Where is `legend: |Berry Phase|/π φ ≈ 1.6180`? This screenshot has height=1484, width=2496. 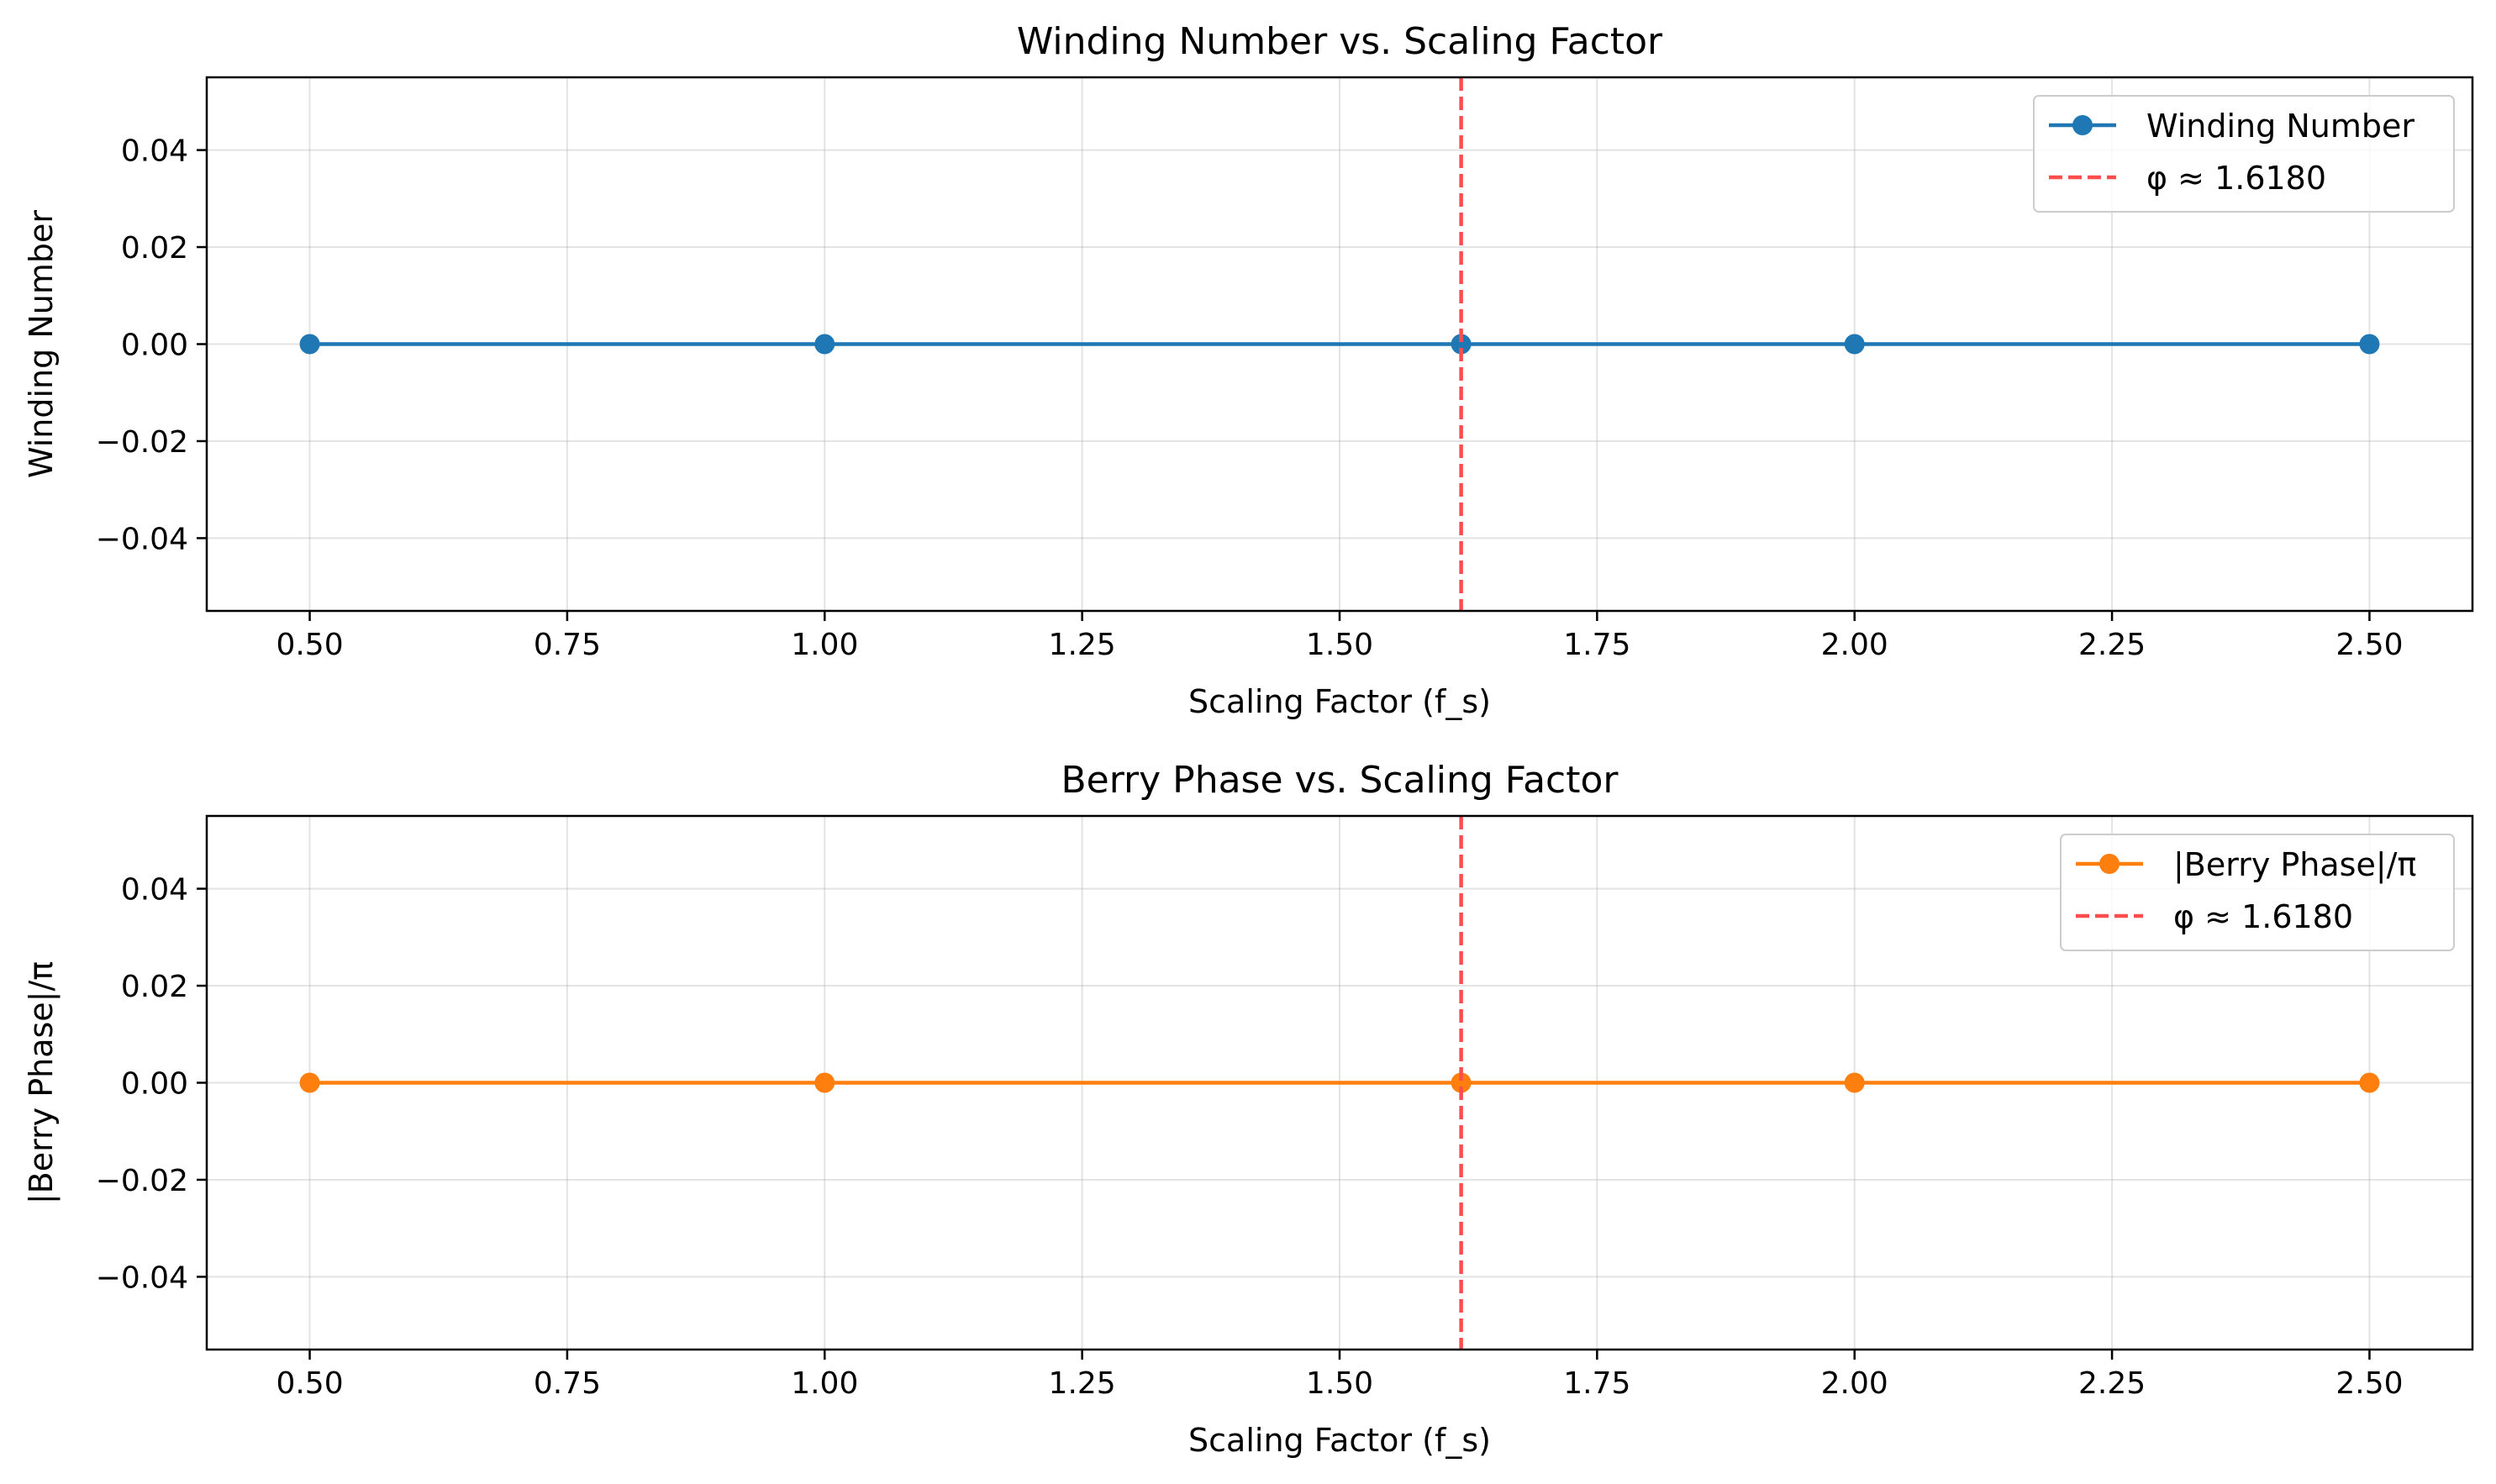
legend: |Berry Phase|/π φ ≈ 1.6180 is located at coordinates (2258, 892).